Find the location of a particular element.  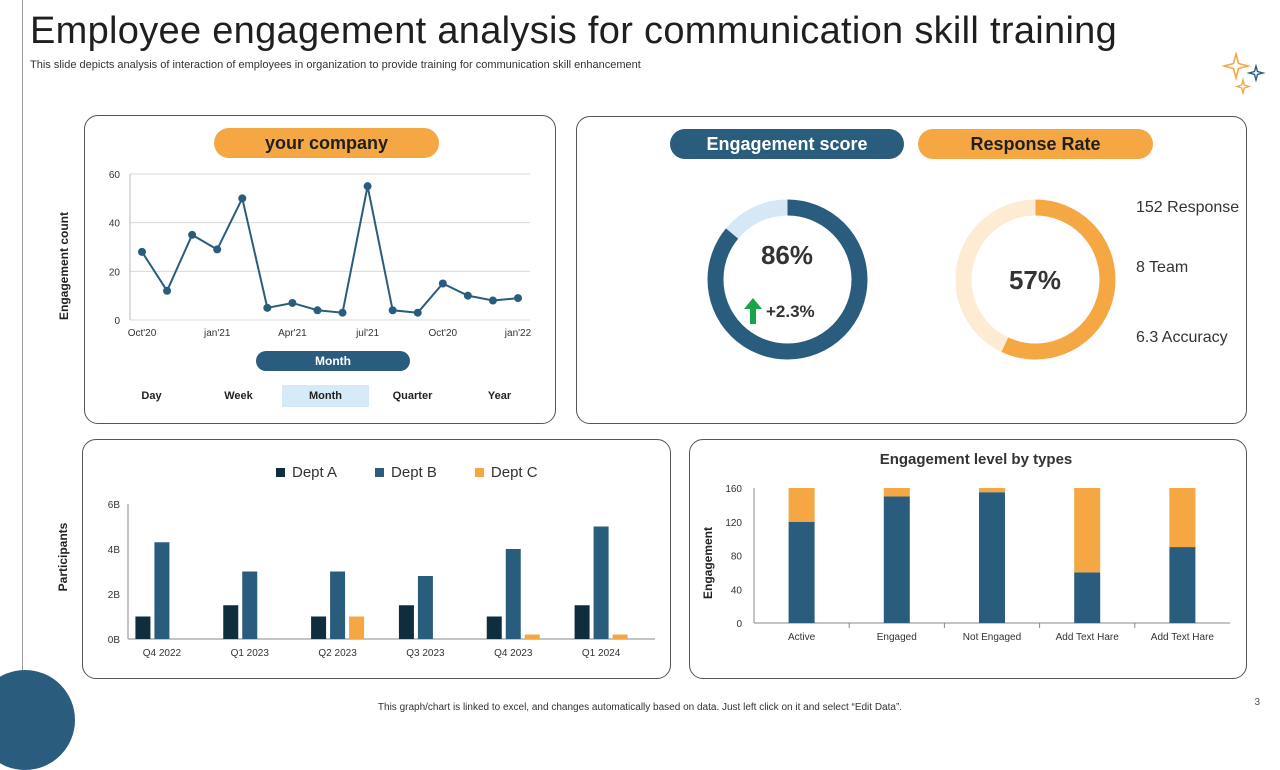

dept-legend: Dept A Dept B Dept C is located at coordinates (407, 472).